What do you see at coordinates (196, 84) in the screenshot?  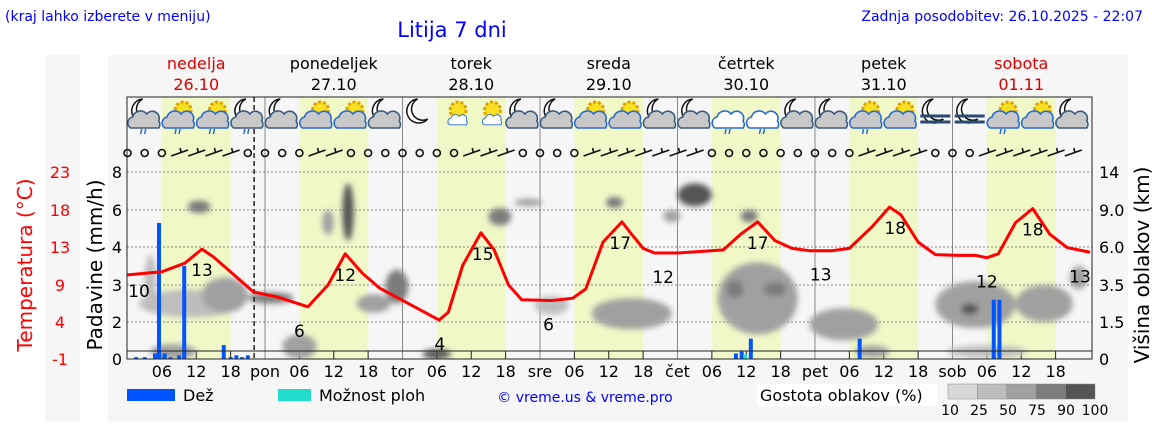 I see `day-date: 26.10` at bounding box center [196, 84].